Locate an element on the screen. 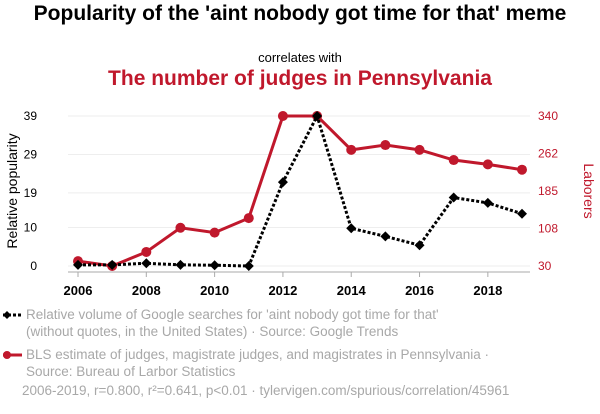 Image resolution: width=600 pixels, height=414 pixels. y-tick-label: 0 is located at coordinates (33, 266).